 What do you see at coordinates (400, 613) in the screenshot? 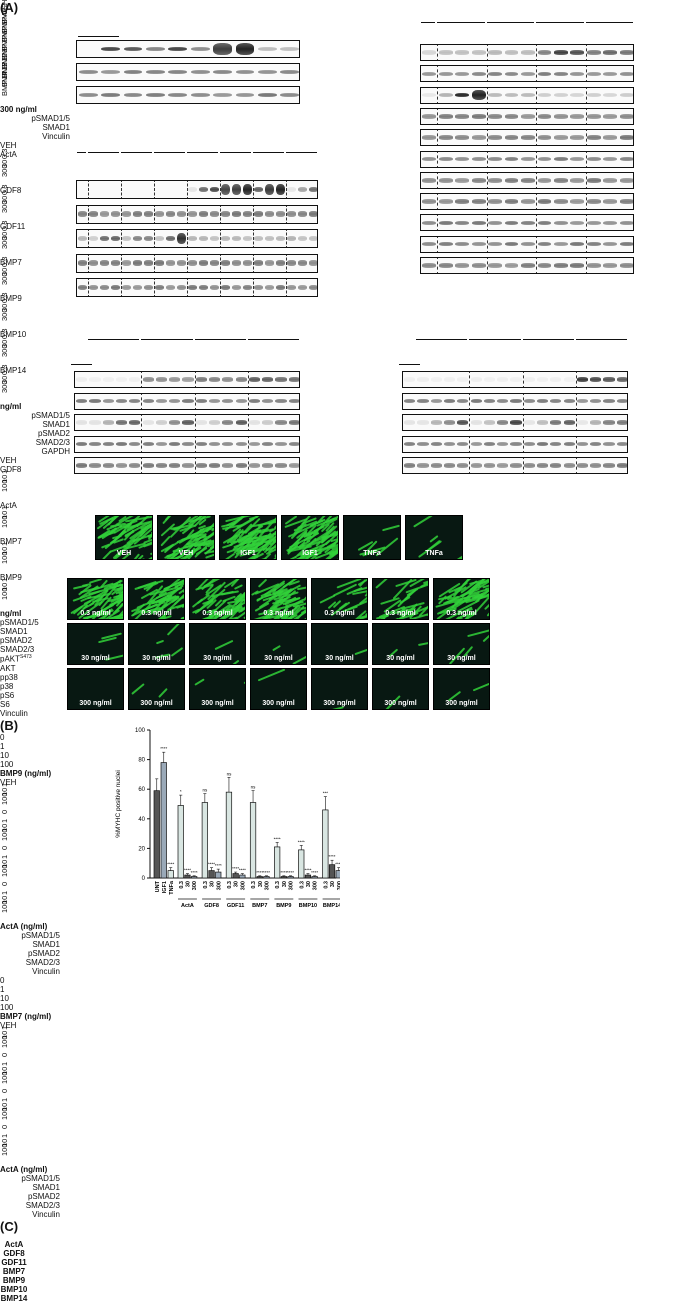
I see `micrograph-label: 0.3 ng/ml` at bounding box center [400, 613].